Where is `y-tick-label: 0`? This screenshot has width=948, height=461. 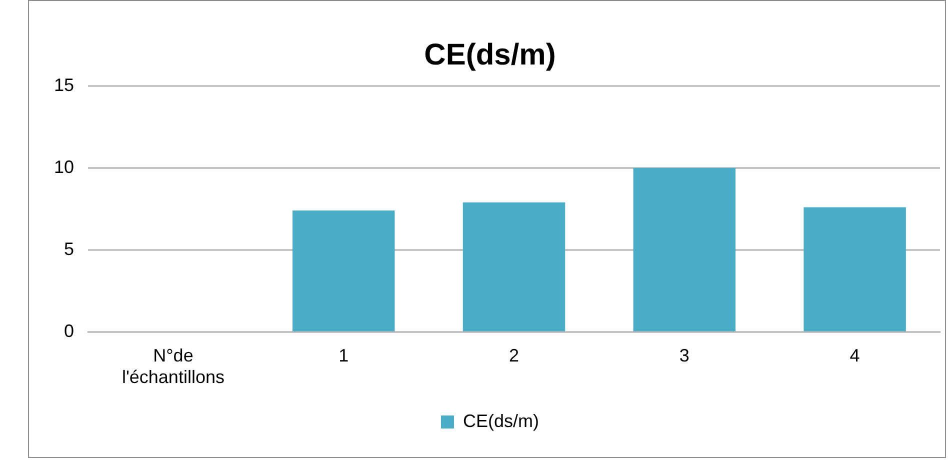 y-tick-label: 0 is located at coordinates (69, 330).